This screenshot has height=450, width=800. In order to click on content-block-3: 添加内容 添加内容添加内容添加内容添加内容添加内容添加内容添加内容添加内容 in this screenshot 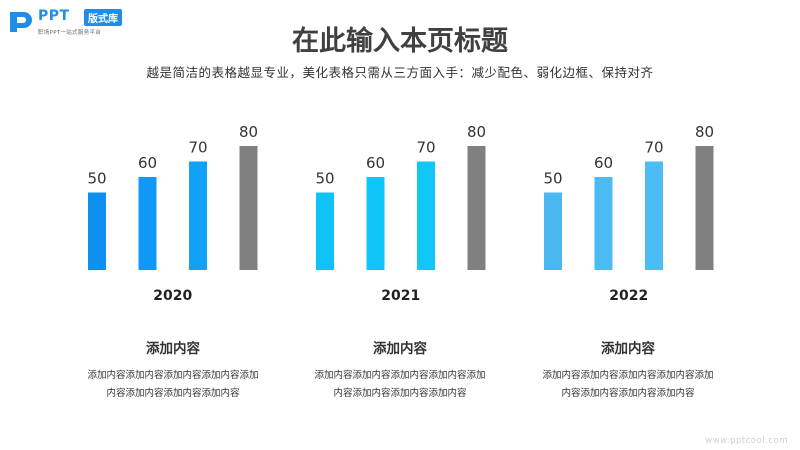, I will do `click(628, 370)`.